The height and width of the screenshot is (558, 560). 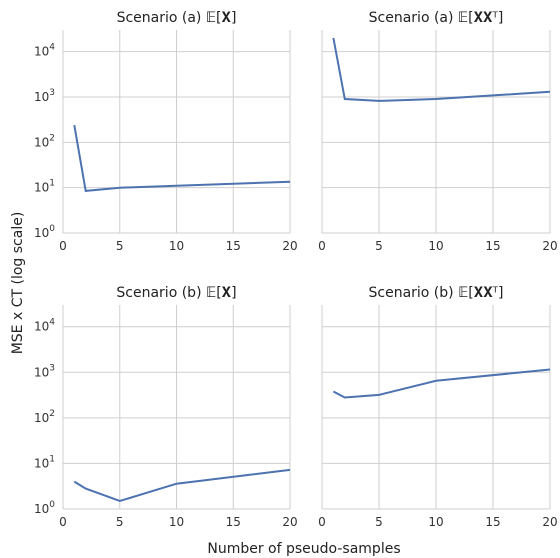 What do you see at coordinates (18, 283) in the screenshot?
I see `y-axis-title: MSE x CT (log scale)` at bounding box center [18, 283].